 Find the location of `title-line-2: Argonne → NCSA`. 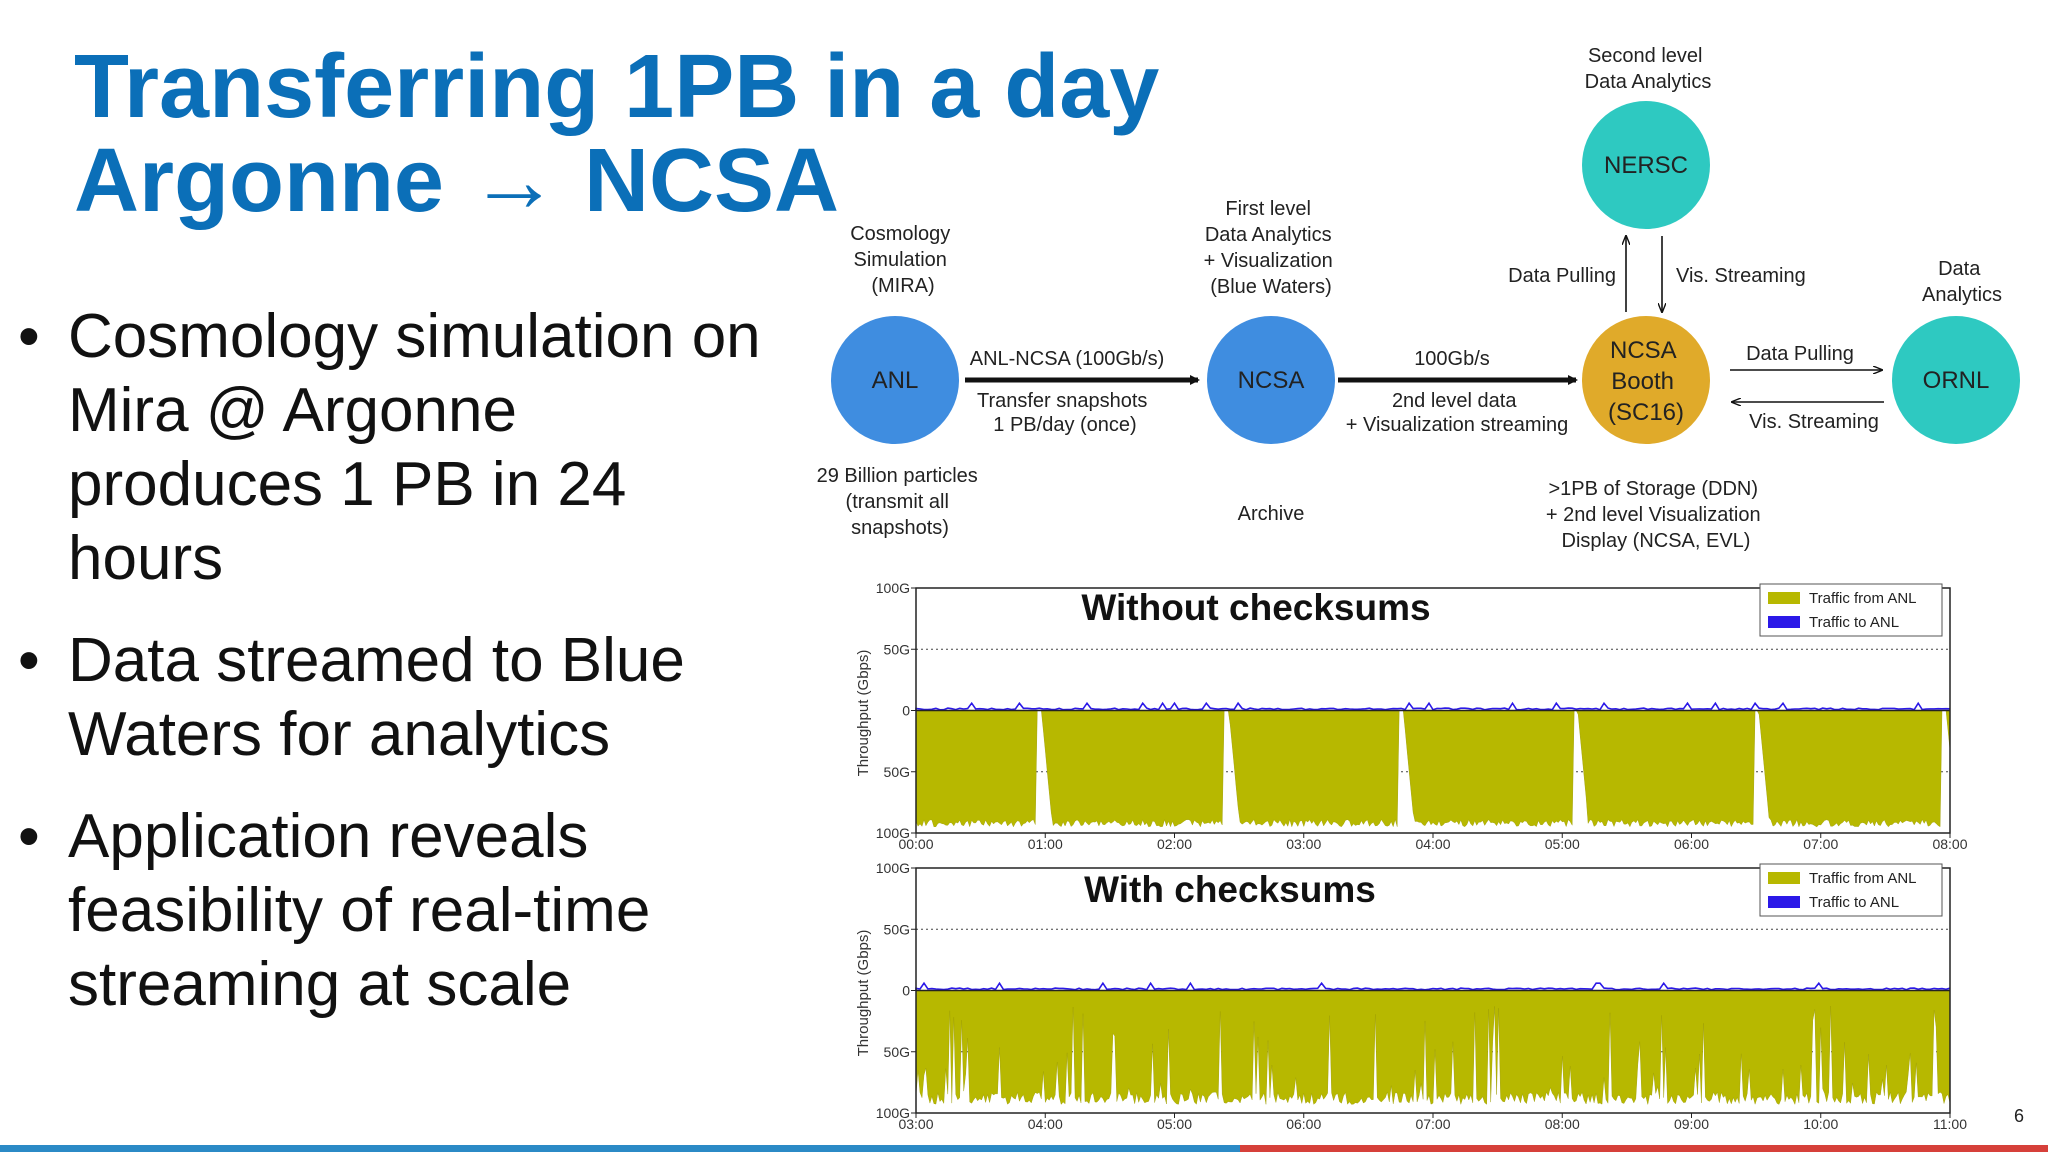

title-line-2: Argonne → NCSA is located at coordinates (456, 181).